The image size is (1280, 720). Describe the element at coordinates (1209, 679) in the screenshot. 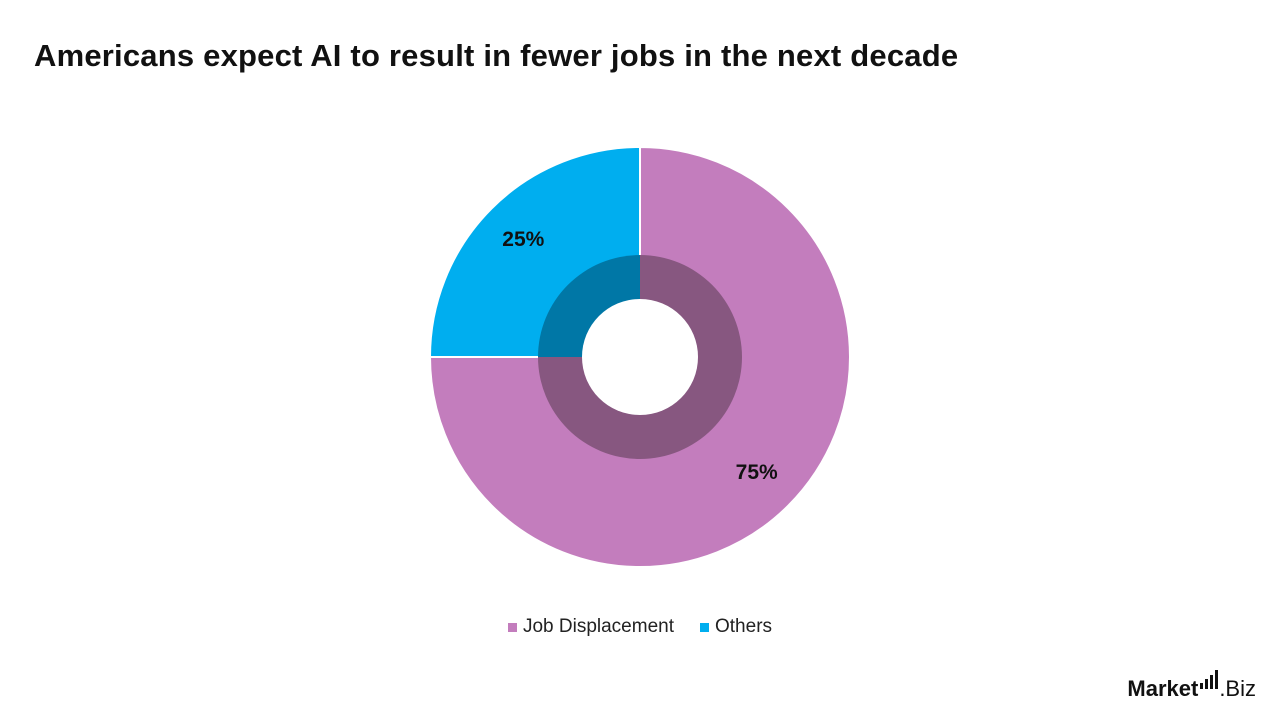

I see `bar-chart-icon` at that location.